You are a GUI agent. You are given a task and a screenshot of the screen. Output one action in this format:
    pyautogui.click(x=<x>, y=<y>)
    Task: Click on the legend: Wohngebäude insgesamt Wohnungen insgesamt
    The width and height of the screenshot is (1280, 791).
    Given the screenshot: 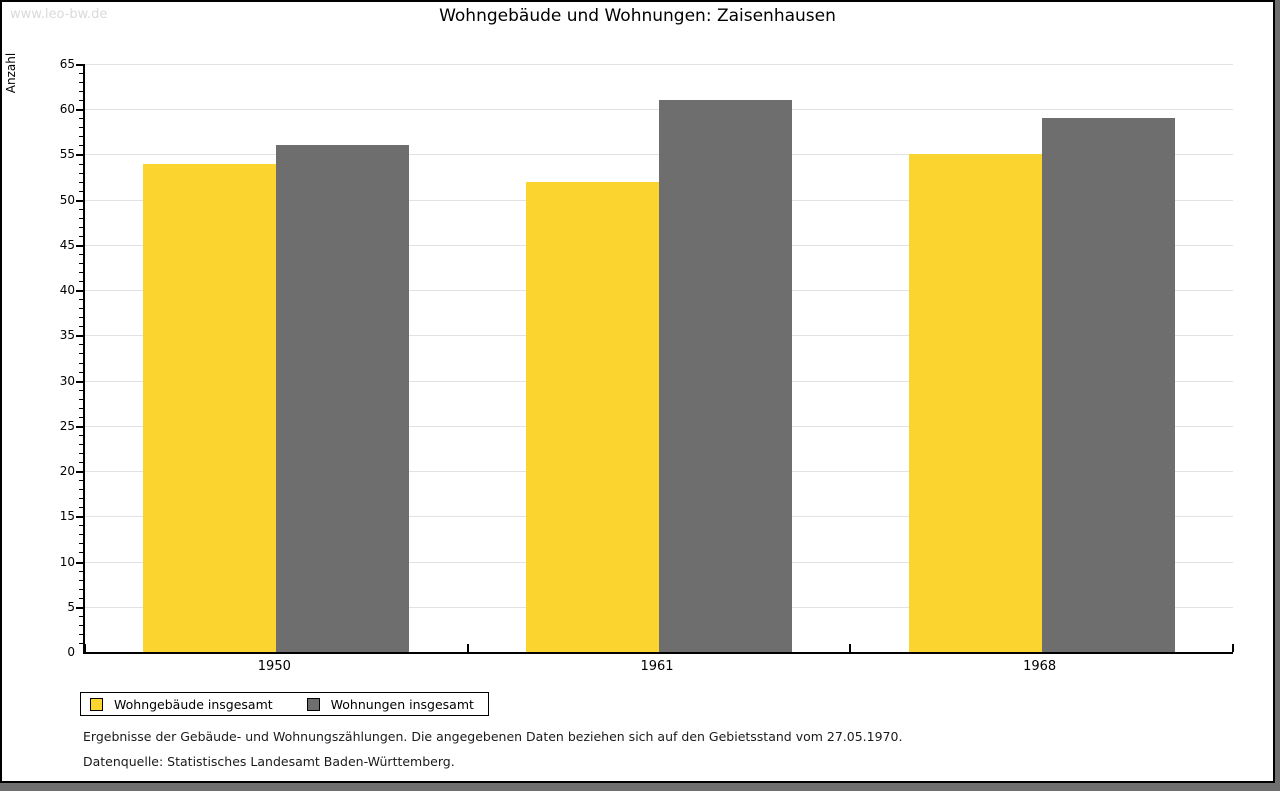 What is the action you would take?
    pyautogui.click(x=284, y=704)
    